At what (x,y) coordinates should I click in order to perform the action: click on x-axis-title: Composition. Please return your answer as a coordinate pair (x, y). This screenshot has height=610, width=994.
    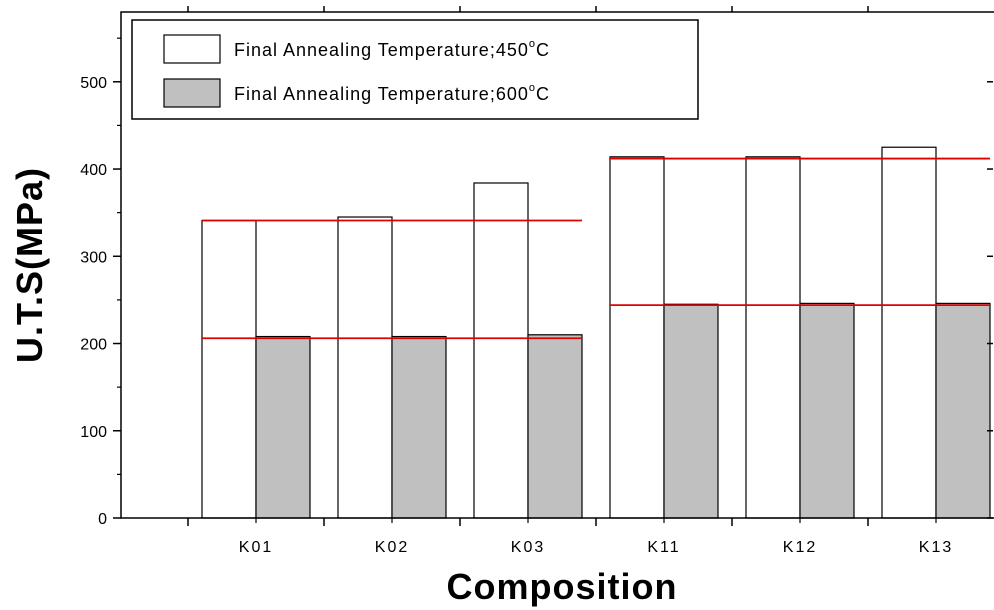
    Looking at the image, I should click on (562, 586).